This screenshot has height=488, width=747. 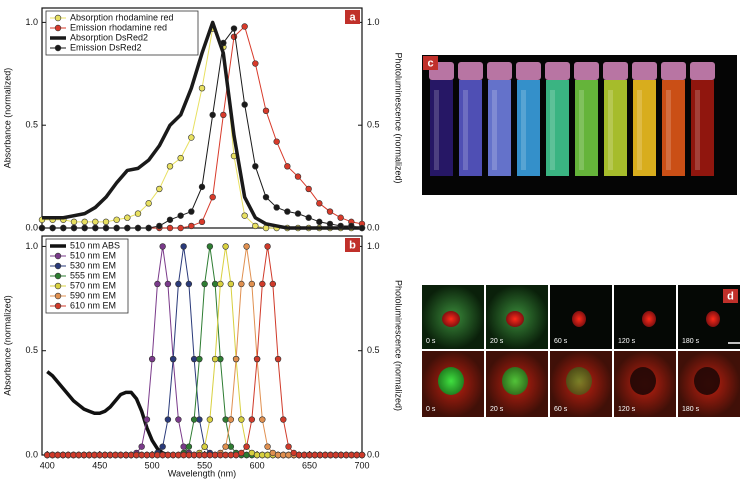 What do you see at coordinates (352, 245) in the screenshot?
I see `panel-label-box` at bounding box center [352, 245].